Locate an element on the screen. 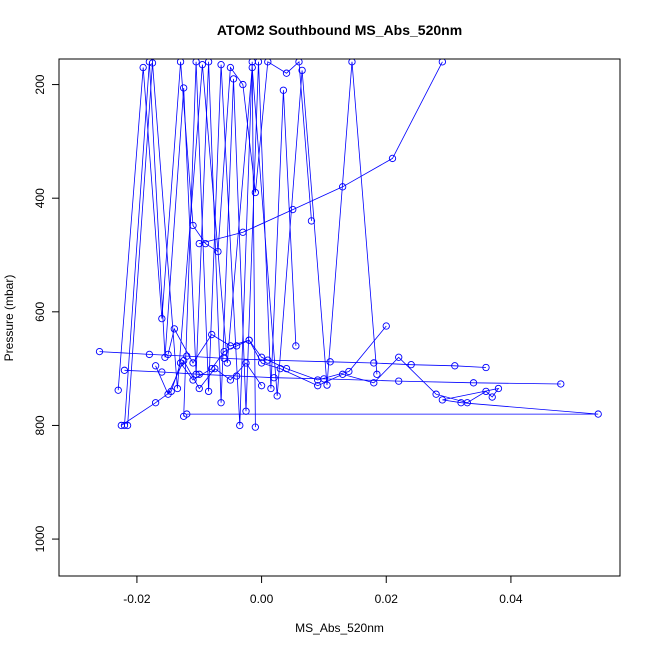 Image resolution: width=650 pixels, height=650 pixels. y-axis: 200 400 600 800 1000 is located at coordinates (46, 313).